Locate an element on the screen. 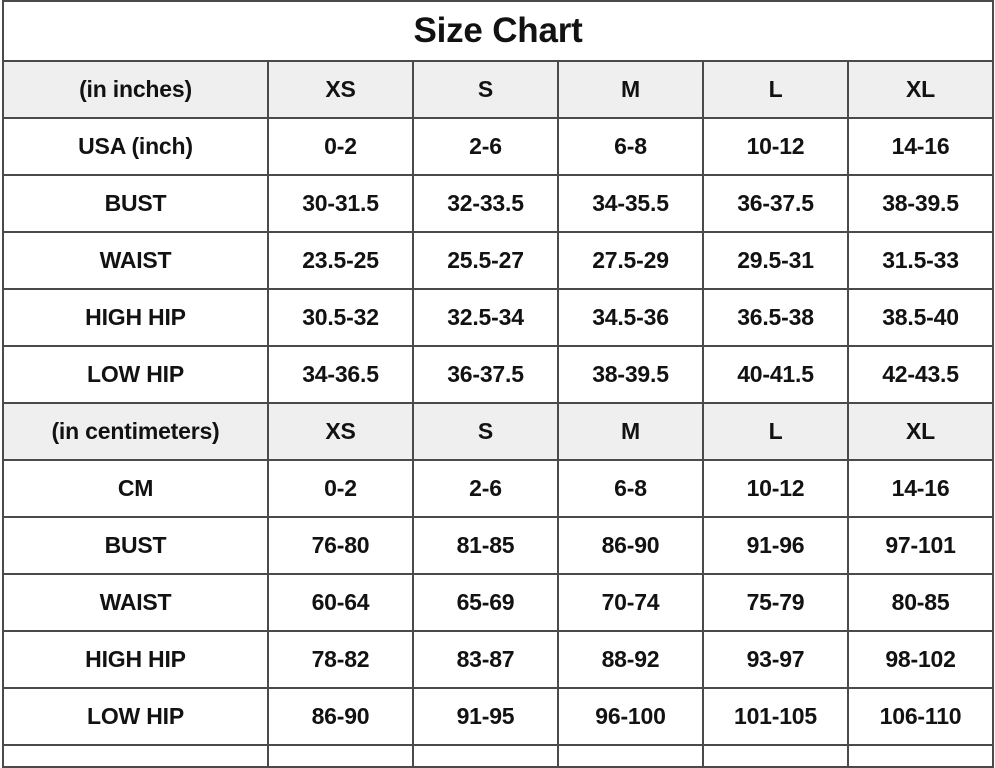  section-header-inches: (in inches) XS S M L XL is located at coordinates (498, 89).